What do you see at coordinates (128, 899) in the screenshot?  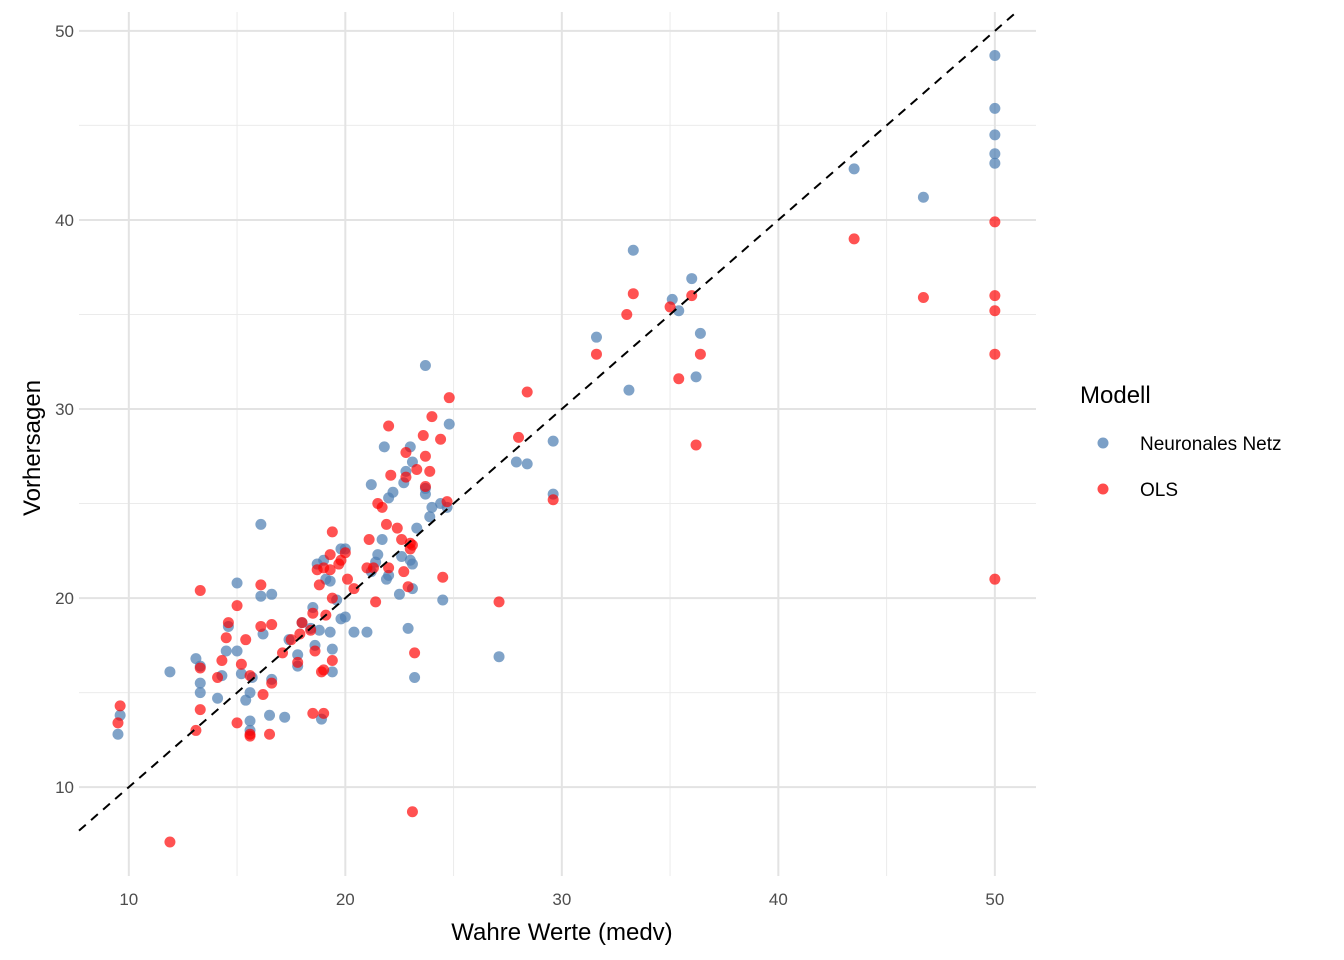 I see `x-tick-label: 10` at bounding box center [128, 899].